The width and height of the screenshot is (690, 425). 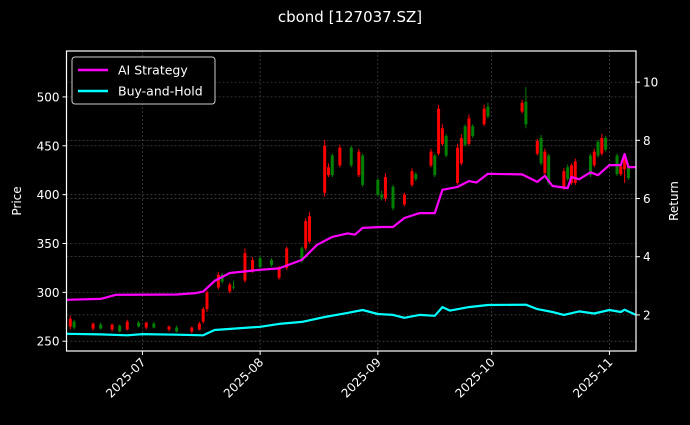 What do you see at coordinates (48, 146) in the screenshot?
I see `y-tick-label-left: 450` at bounding box center [48, 146].